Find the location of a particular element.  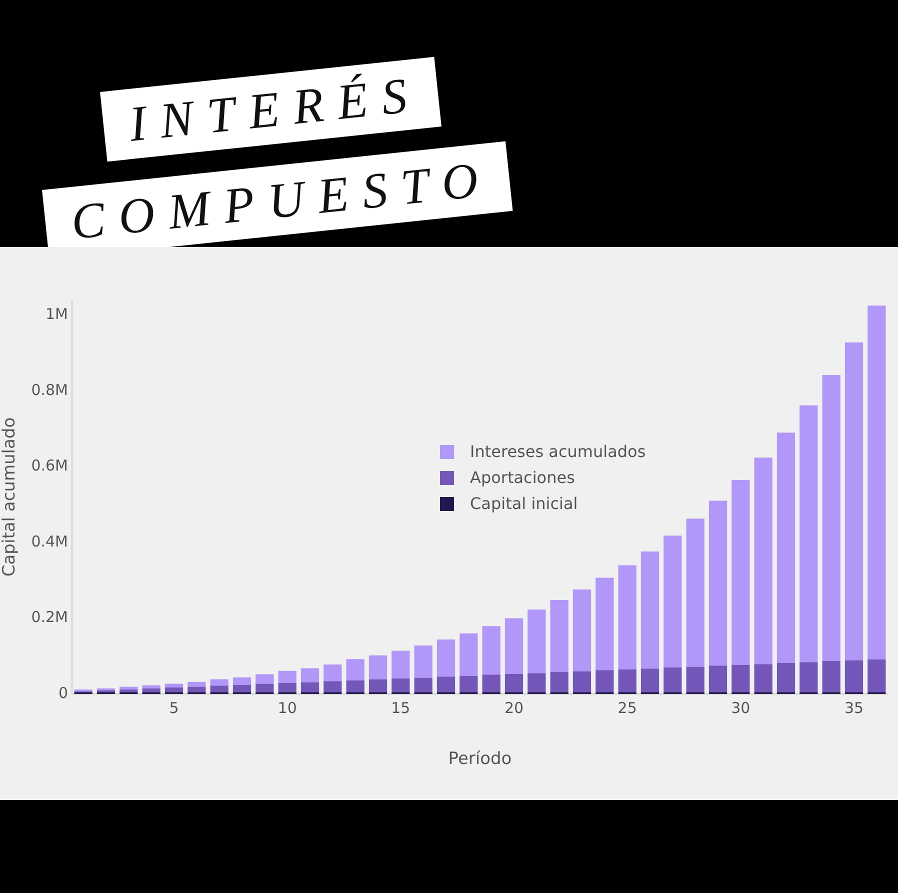

y-tick-label: 1M is located at coordinates (57, 314).